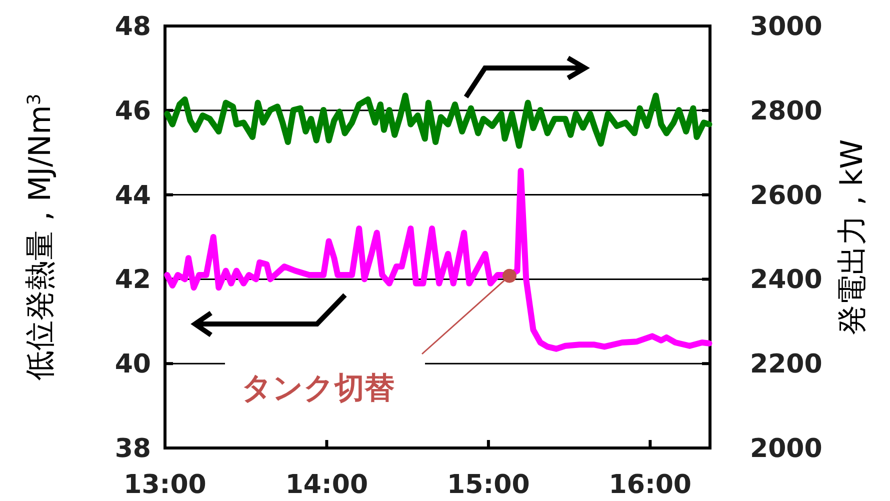  Describe the element at coordinates (165, 485) in the screenshot. I see `x-tick-label: 13:00` at that location.